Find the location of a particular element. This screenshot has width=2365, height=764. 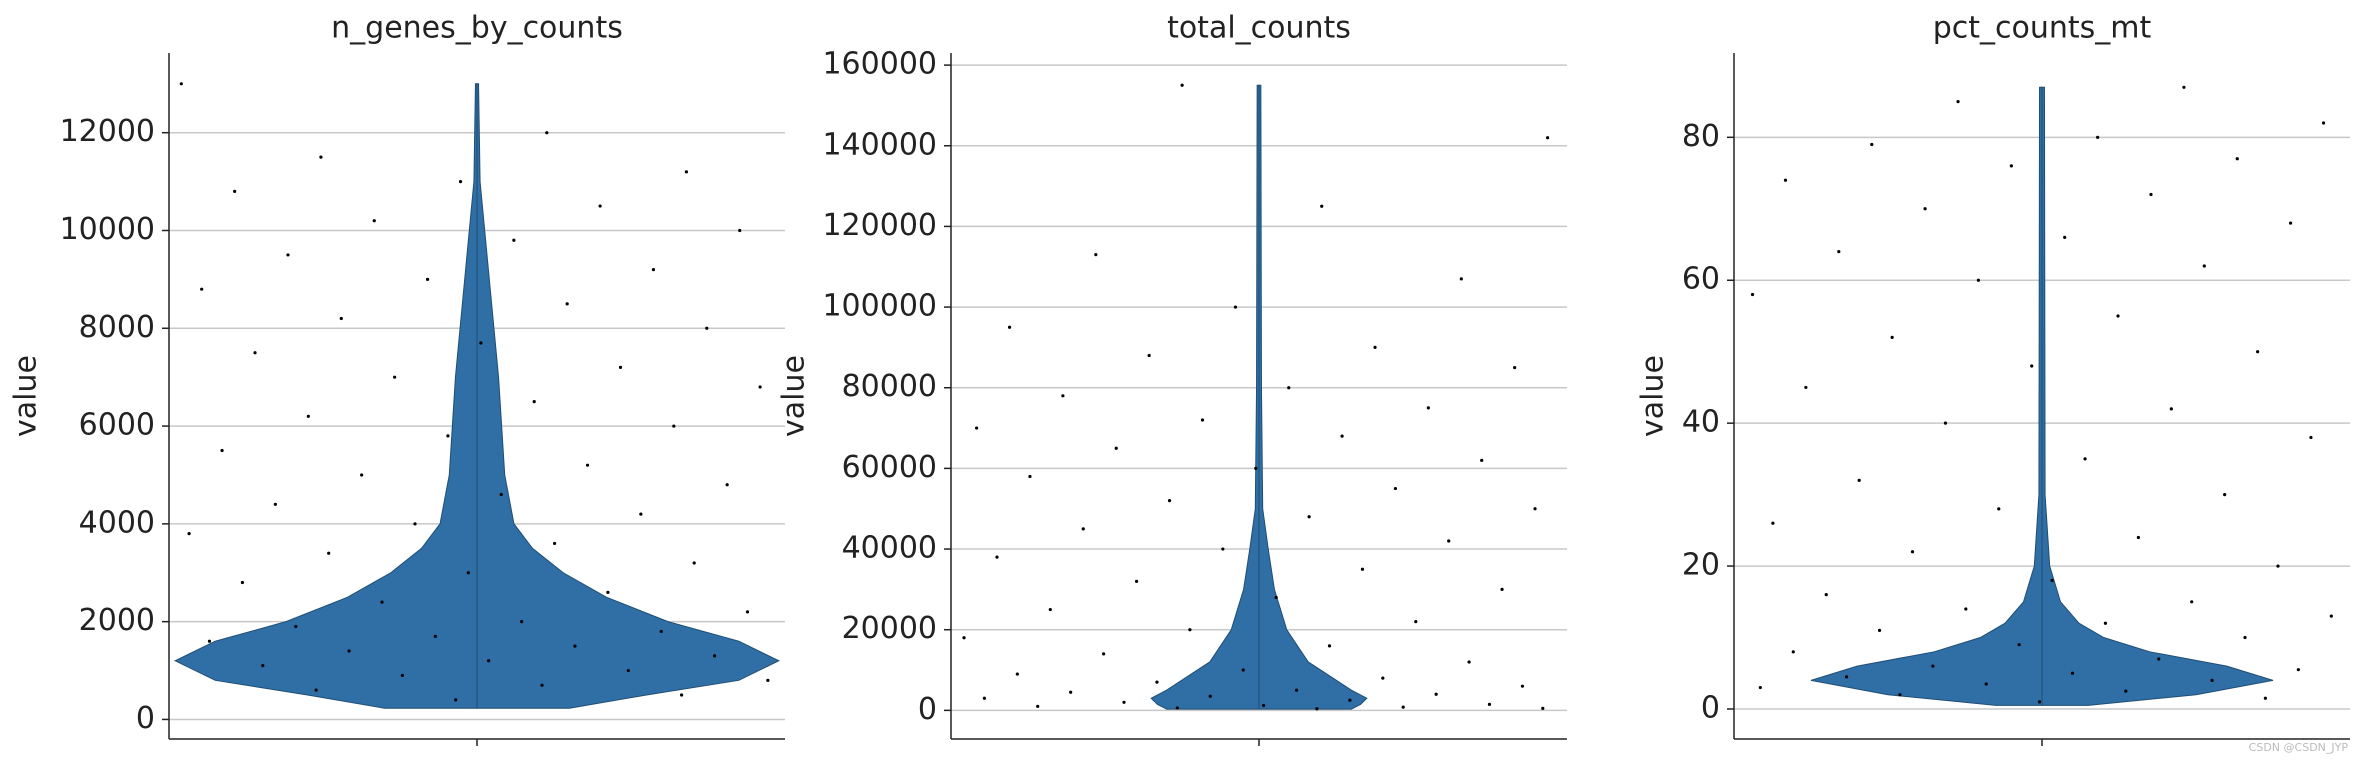

watermark: CSDN @CSDN_JYP is located at coordinates (2299, 747).